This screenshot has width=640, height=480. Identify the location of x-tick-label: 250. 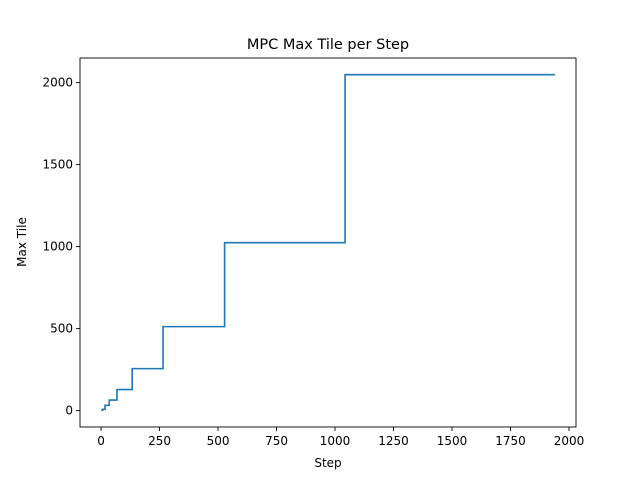
(159, 441).